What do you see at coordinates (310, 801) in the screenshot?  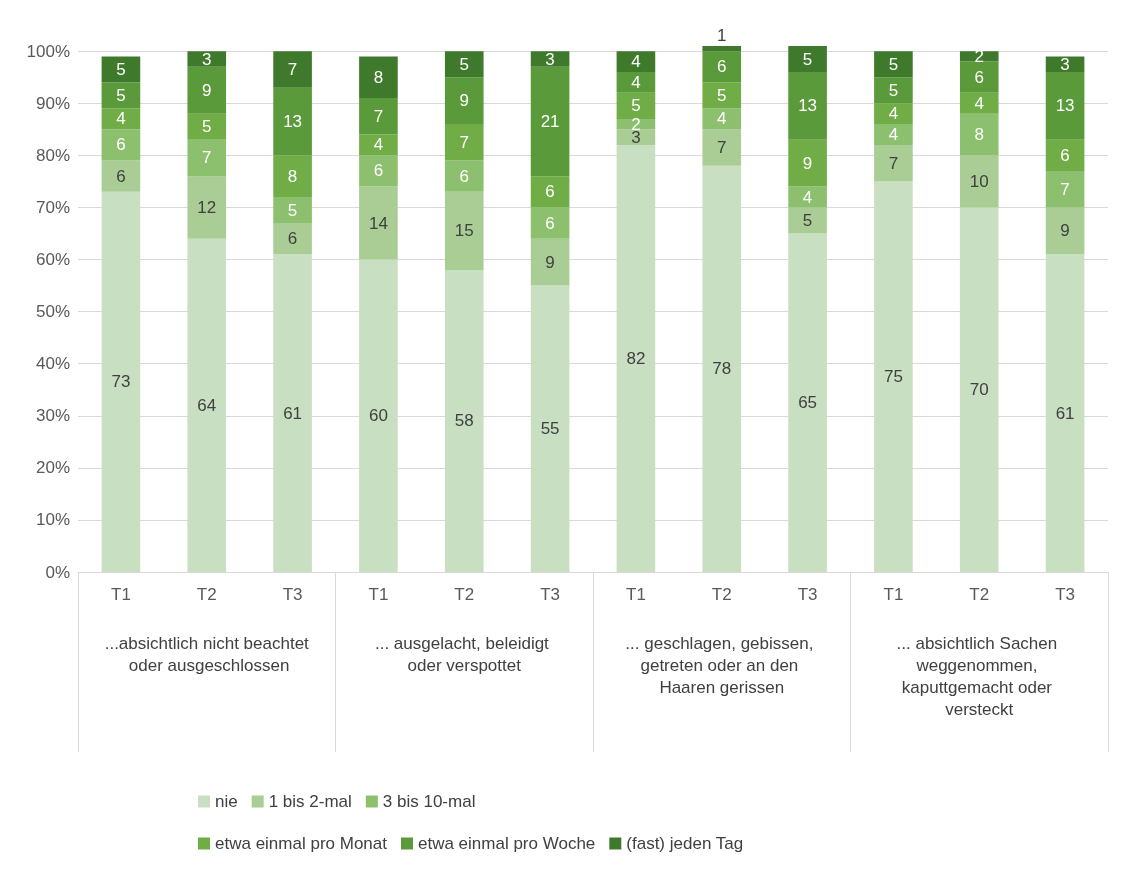 I see `legend-label: 1 bis 2-mal` at bounding box center [310, 801].